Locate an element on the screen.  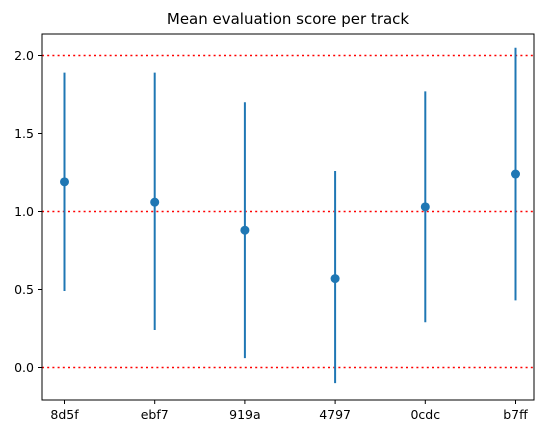
y-axis: 0.0 0.5 1.0 1.5 2.0 is located at coordinates (28, 211).